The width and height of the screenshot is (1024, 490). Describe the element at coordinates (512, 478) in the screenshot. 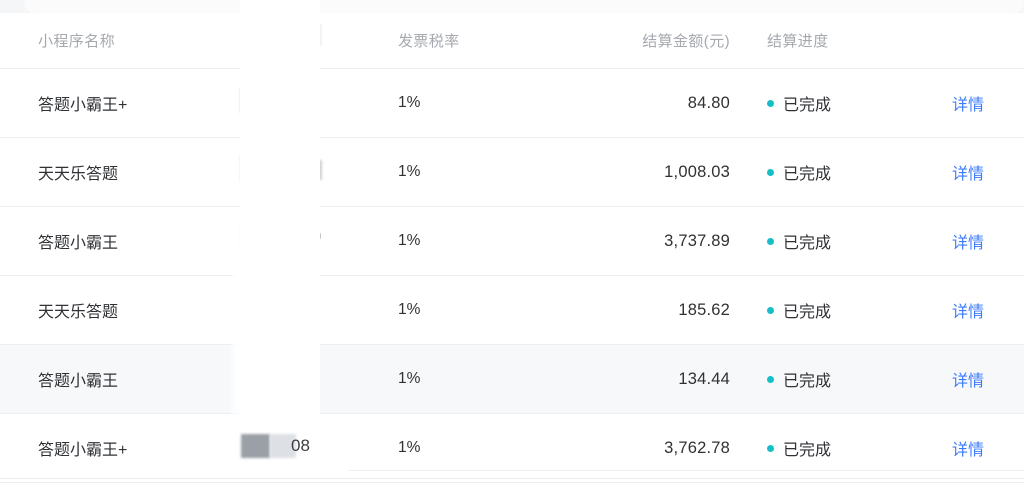

I see `bottom-divider` at that location.